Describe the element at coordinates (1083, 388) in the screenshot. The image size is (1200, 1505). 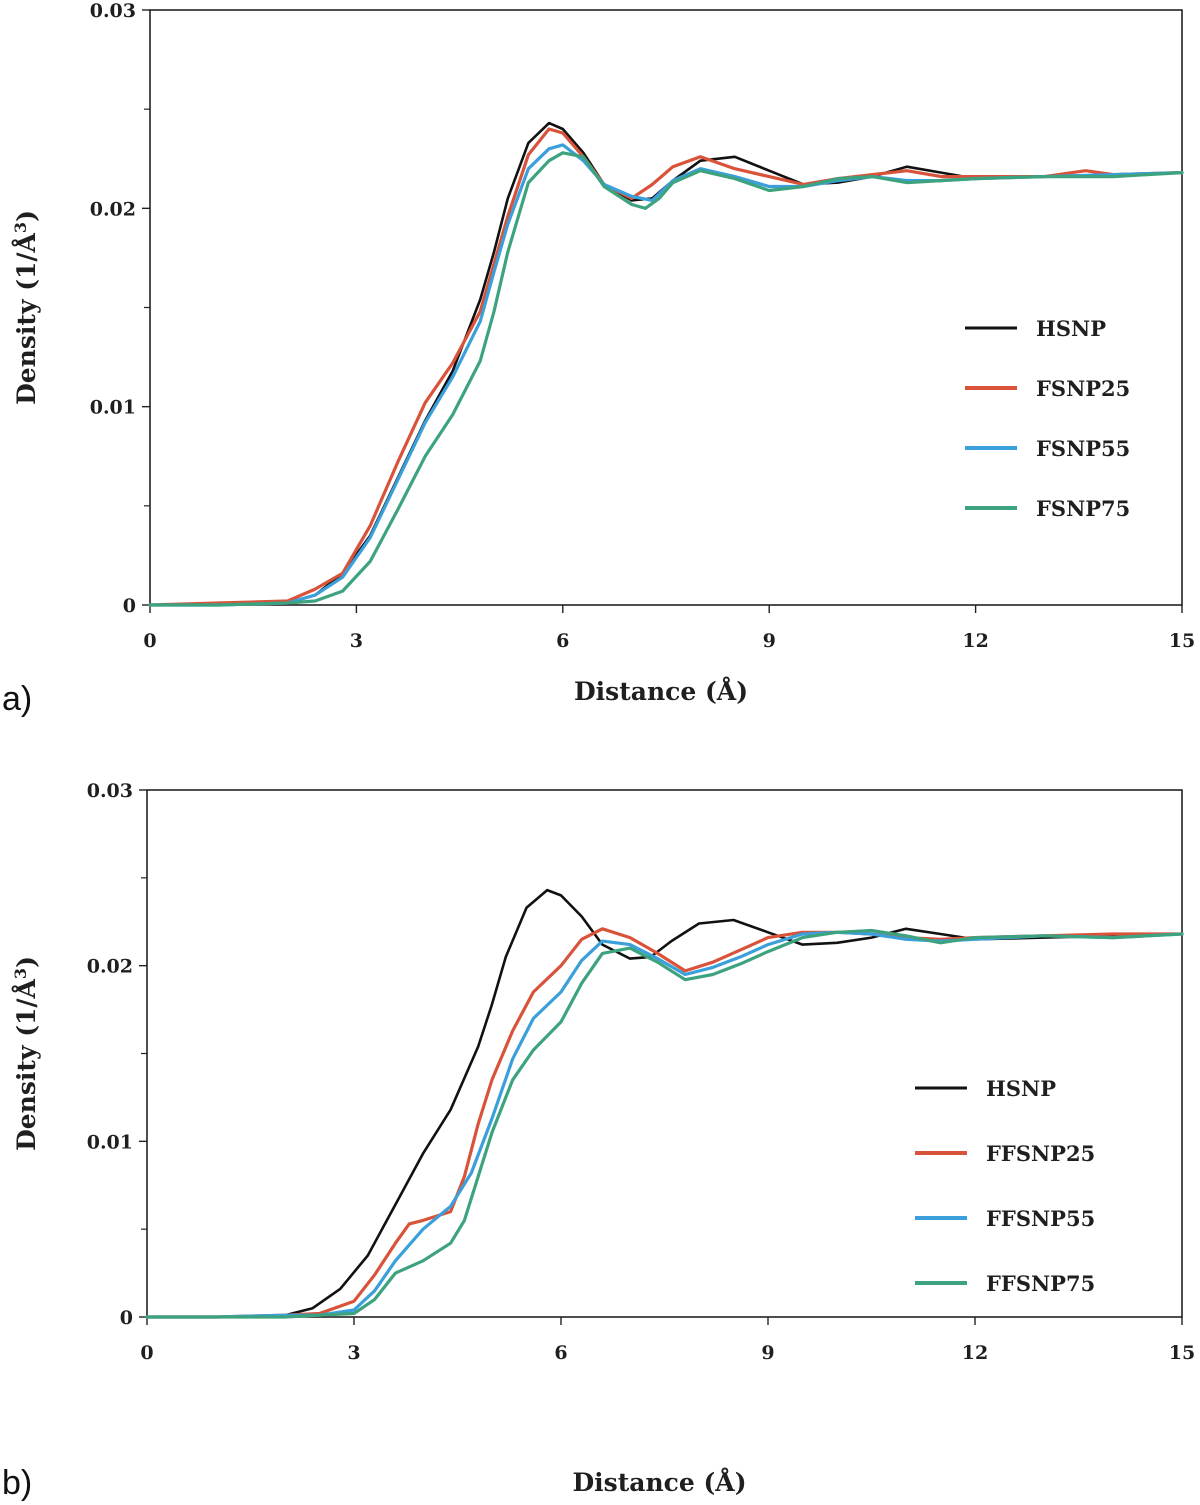
I see `legend-label: FSNP25` at that location.